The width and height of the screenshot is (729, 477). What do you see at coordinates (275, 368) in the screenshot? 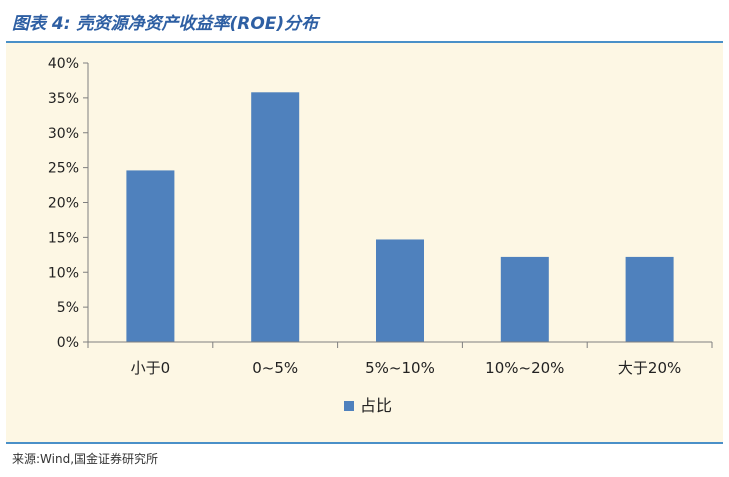
I see `x-tick-label: 0~5%` at bounding box center [275, 368].